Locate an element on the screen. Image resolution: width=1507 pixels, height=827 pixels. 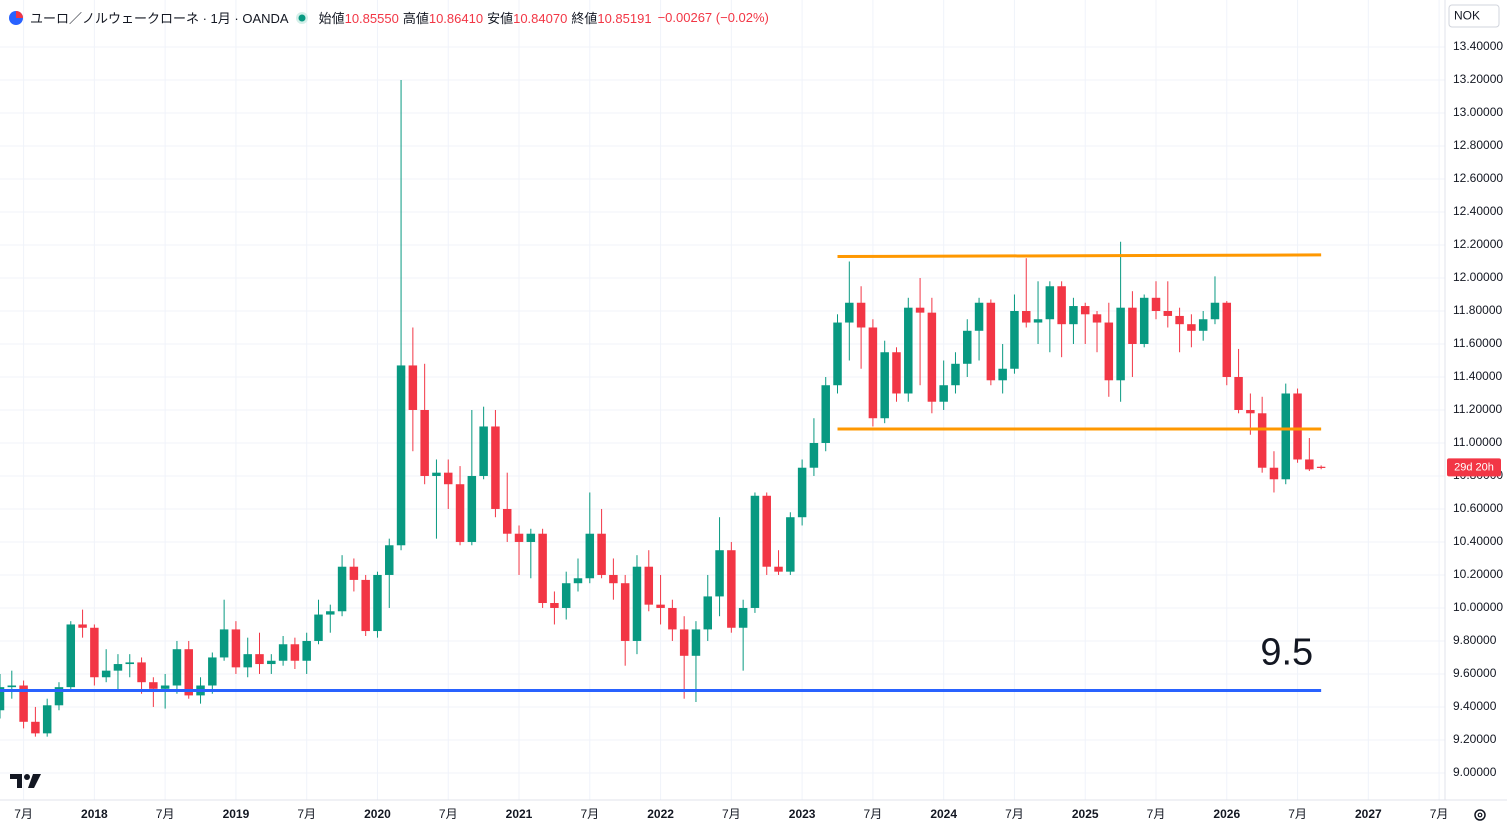
ohlc-value: 10.84070 is located at coordinates (540, 18).